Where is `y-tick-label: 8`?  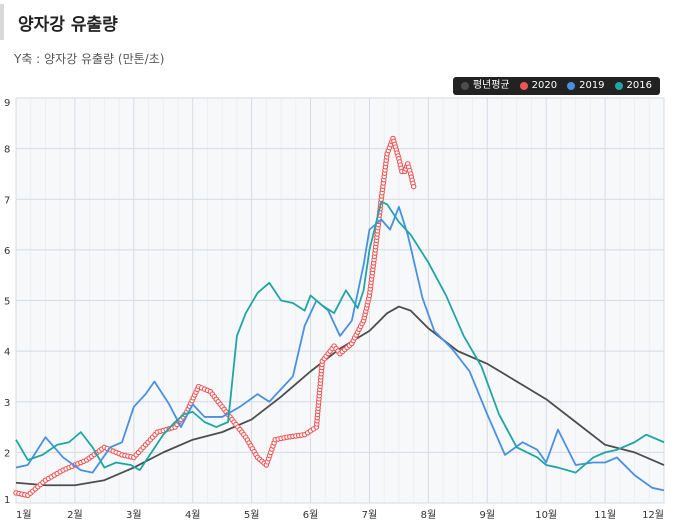 y-tick-label: 8 is located at coordinates (7, 150).